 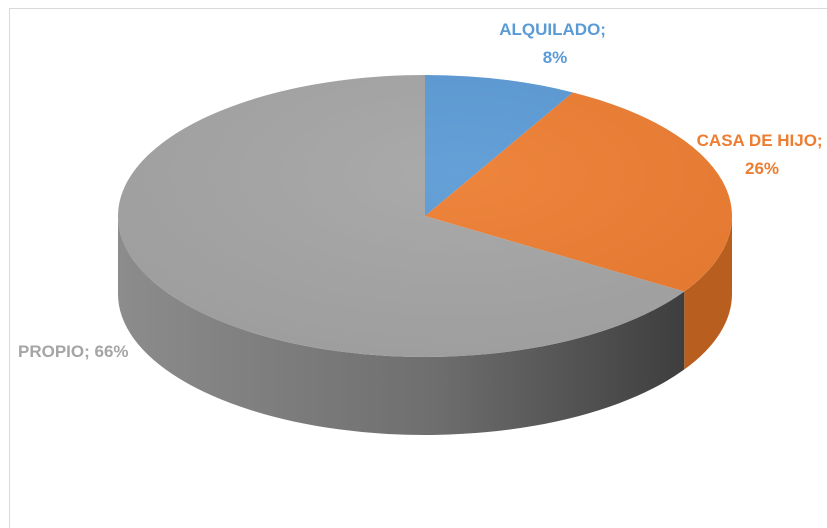 What do you see at coordinates (554, 43) in the screenshot?
I see `label-alquilado: ALQUILADO; 8%` at bounding box center [554, 43].